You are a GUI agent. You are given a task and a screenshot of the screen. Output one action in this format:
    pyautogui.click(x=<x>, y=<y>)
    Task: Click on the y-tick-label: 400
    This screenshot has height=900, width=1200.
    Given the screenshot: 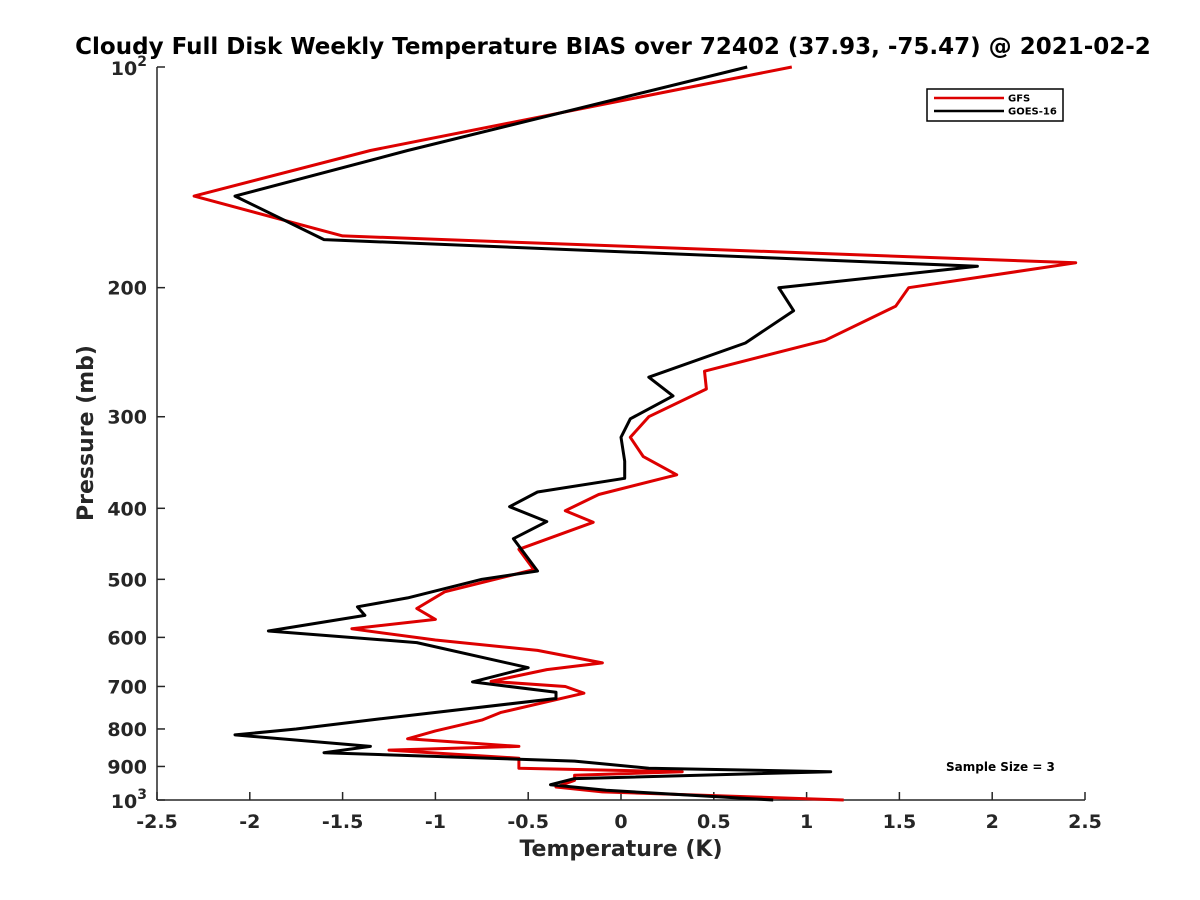 What is the action you would take?
    pyautogui.click(x=127, y=509)
    